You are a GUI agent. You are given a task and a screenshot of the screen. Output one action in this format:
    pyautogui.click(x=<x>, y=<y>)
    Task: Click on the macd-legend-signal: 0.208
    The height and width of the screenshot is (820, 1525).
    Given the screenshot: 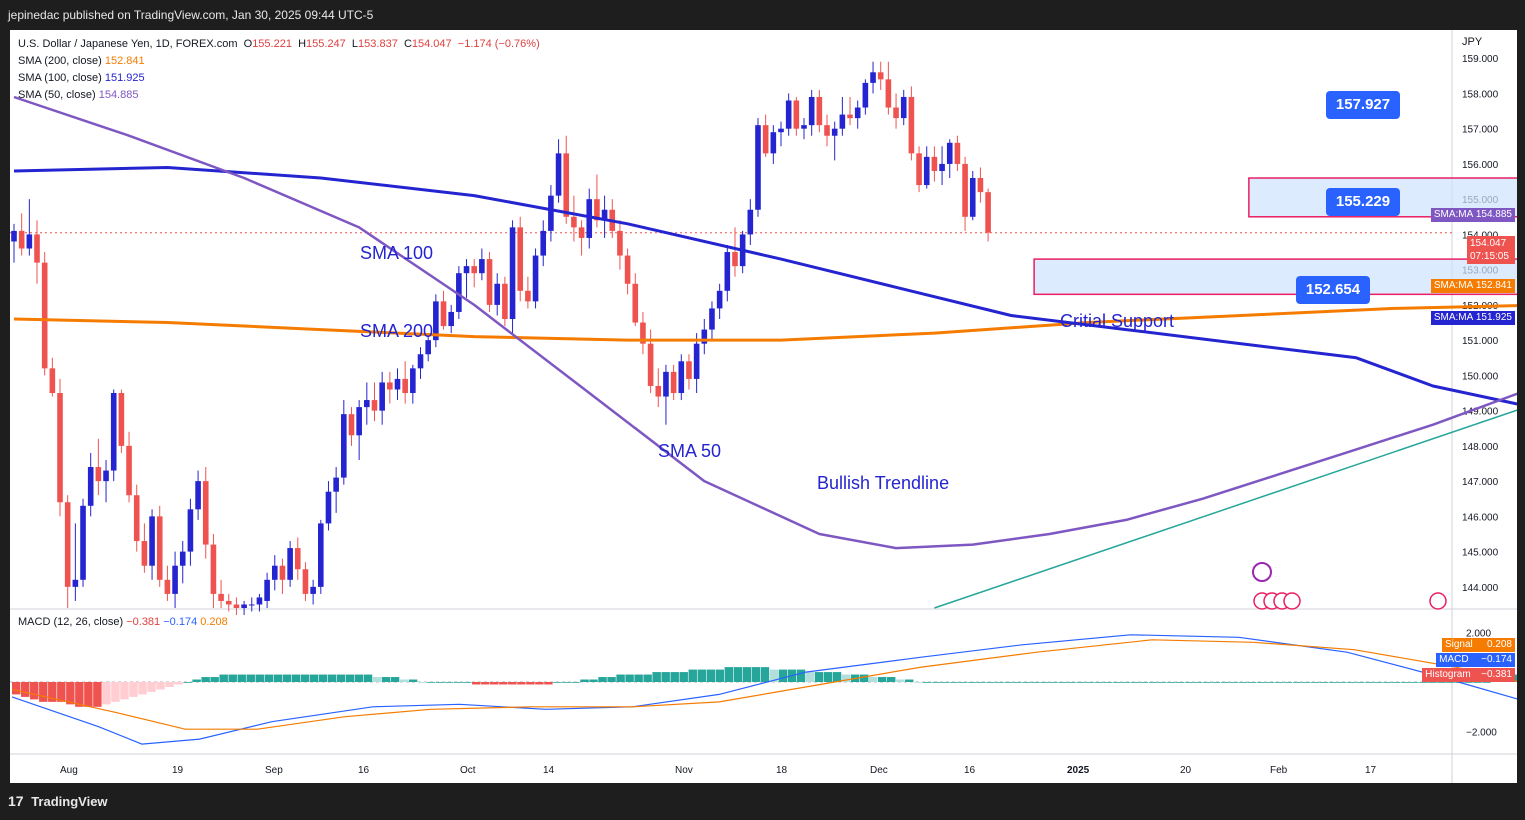 What is the action you would take?
    pyautogui.click(x=214, y=622)
    